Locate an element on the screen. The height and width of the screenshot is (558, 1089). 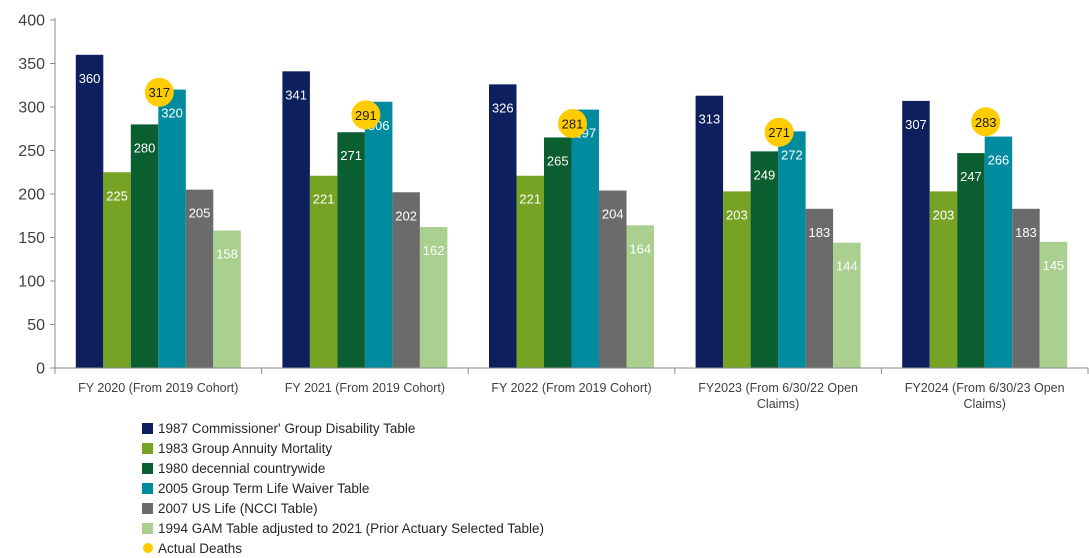
legend-item: 2007 US Life (NCCI Table) is located at coordinates (343, 508).